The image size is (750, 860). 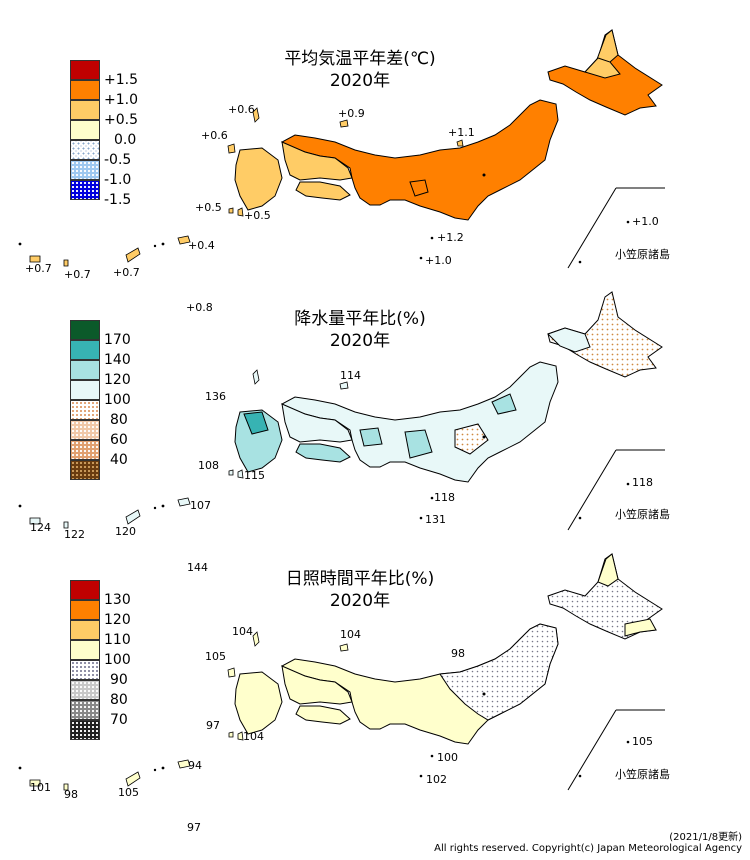 What do you see at coordinates (371, 437) in the screenshot?
I see `kinki-blob` at bounding box center [371, 437].